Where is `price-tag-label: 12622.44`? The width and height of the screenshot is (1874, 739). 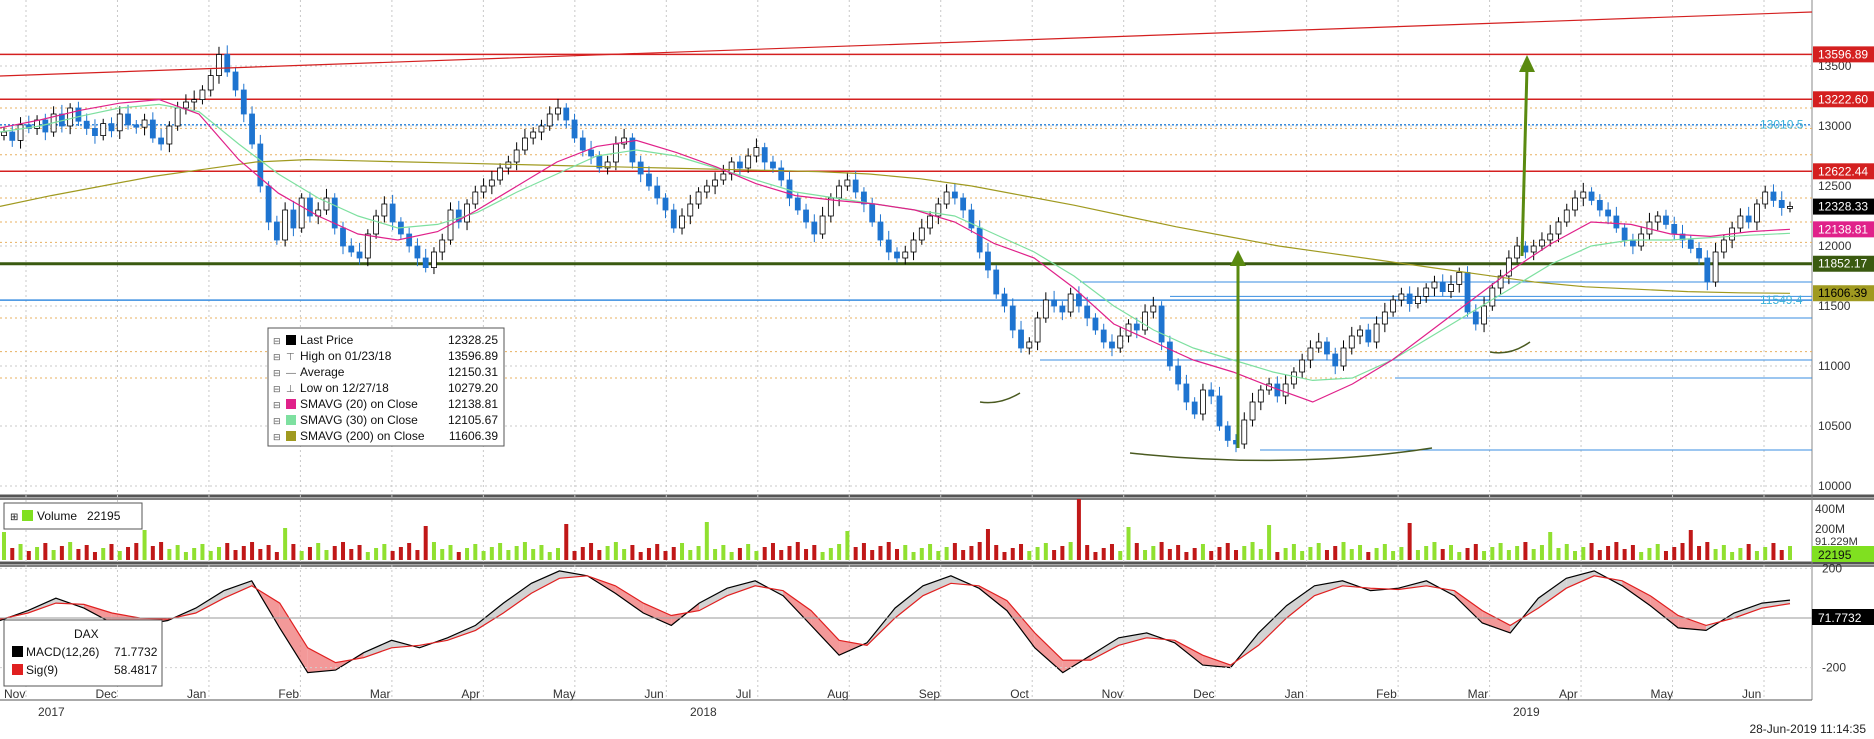
price-tag-label: 12622.44 is located at coordinates (1843, 171).